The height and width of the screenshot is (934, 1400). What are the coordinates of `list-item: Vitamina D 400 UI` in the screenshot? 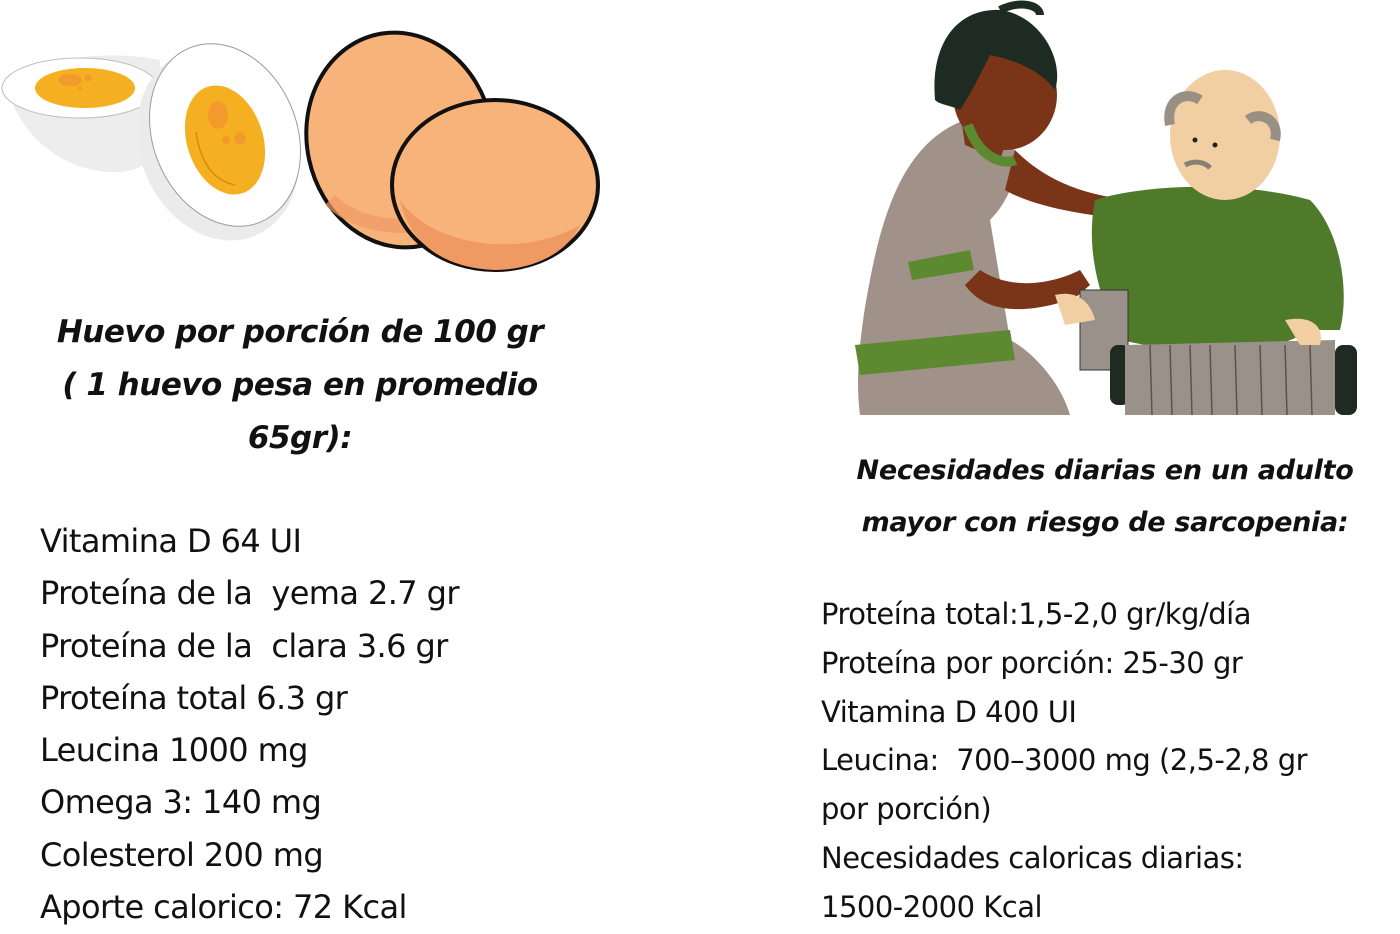 It's located at (949, 711).